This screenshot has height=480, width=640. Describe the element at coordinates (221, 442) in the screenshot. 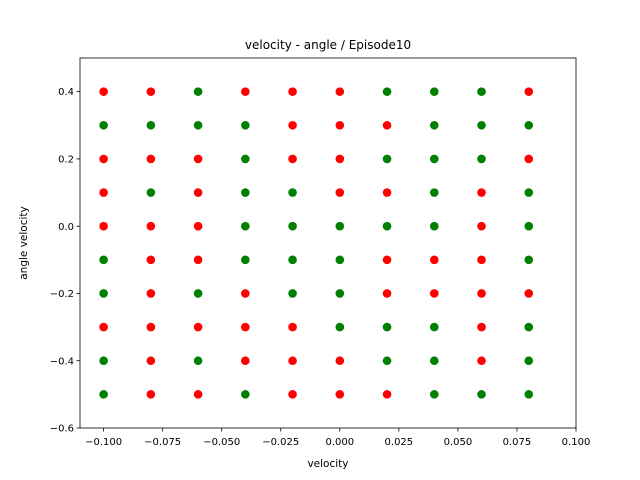

I see `x-tick-label: −0.050` at that location.